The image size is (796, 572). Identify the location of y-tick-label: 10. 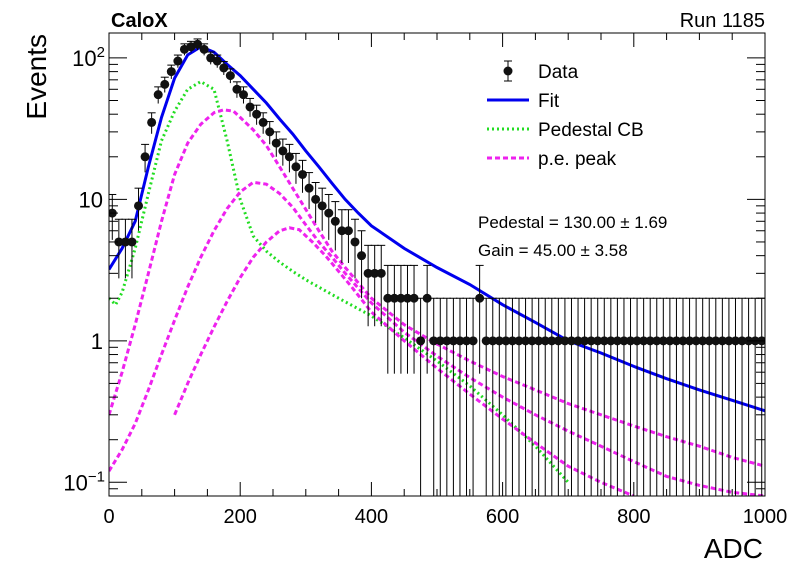
(91, 199).